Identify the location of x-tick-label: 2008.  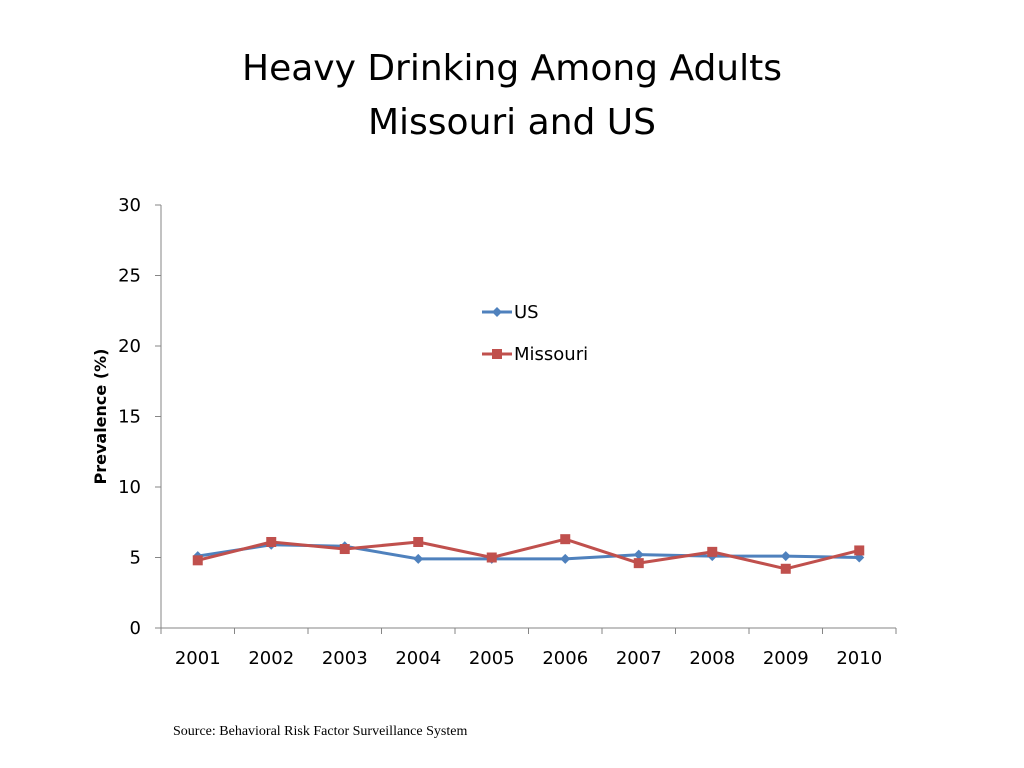
(712, 658).